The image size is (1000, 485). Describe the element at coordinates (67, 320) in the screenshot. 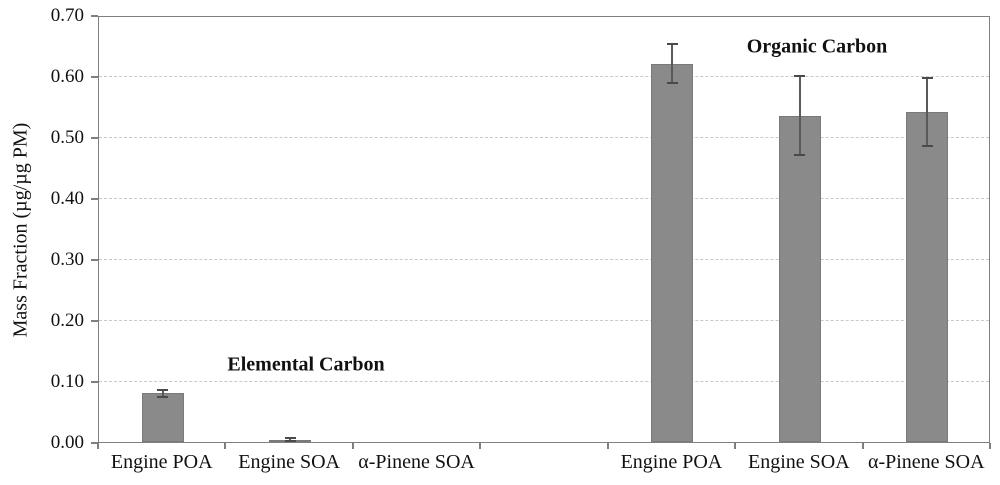

I see `y-tick-label: 0.20` at that location.